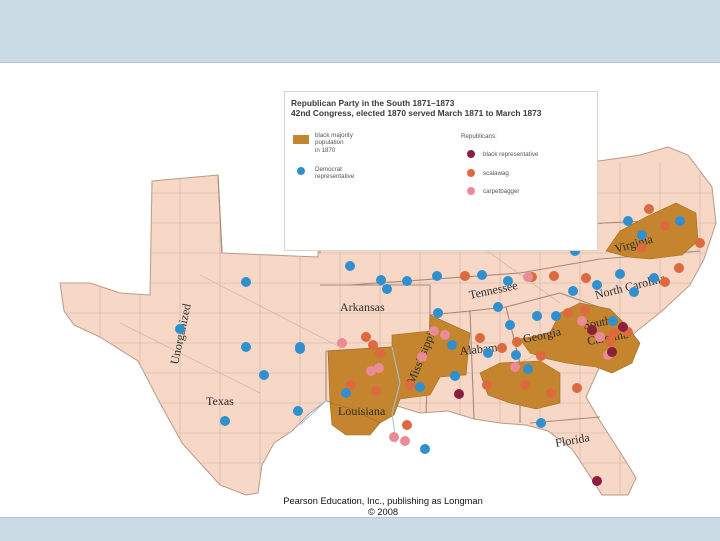  I want to click on legend-republicans-heading: Republicans:, so click(479, 136).